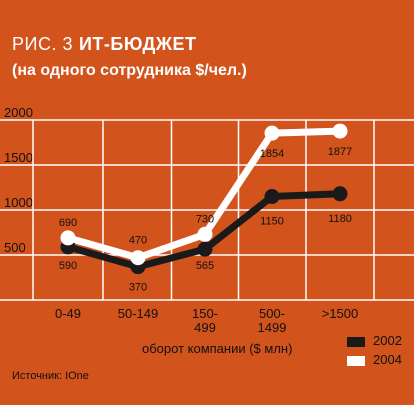  I want to click on data-label-2004-2: 730, so click(205, 219).